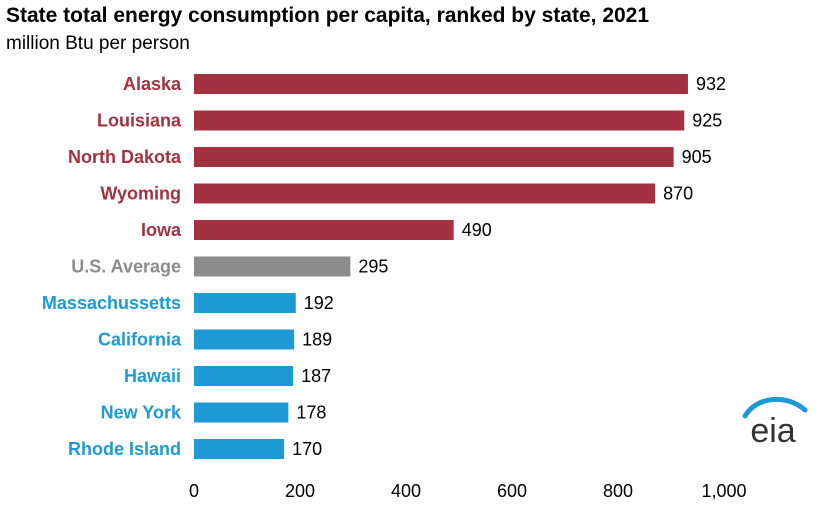 The height and width of the screenshot is (512, 818). What do you see at coordinates (678, 194) in the screenshot?
I see `value-label-wyoming: 870` at bounding box center [678, 194].